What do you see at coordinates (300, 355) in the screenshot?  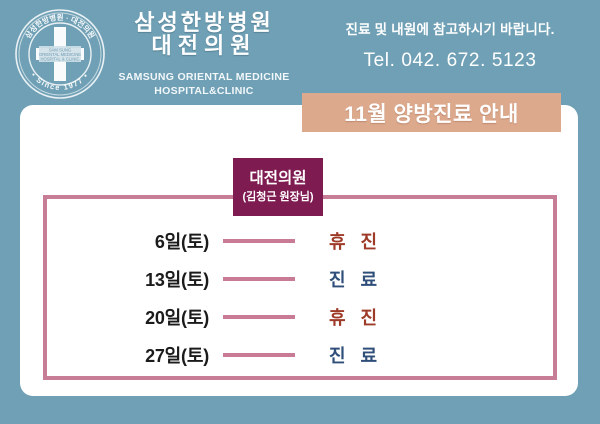 I see `schedule-row: 27일(토) 진 료` at bounding box center [300, 355].